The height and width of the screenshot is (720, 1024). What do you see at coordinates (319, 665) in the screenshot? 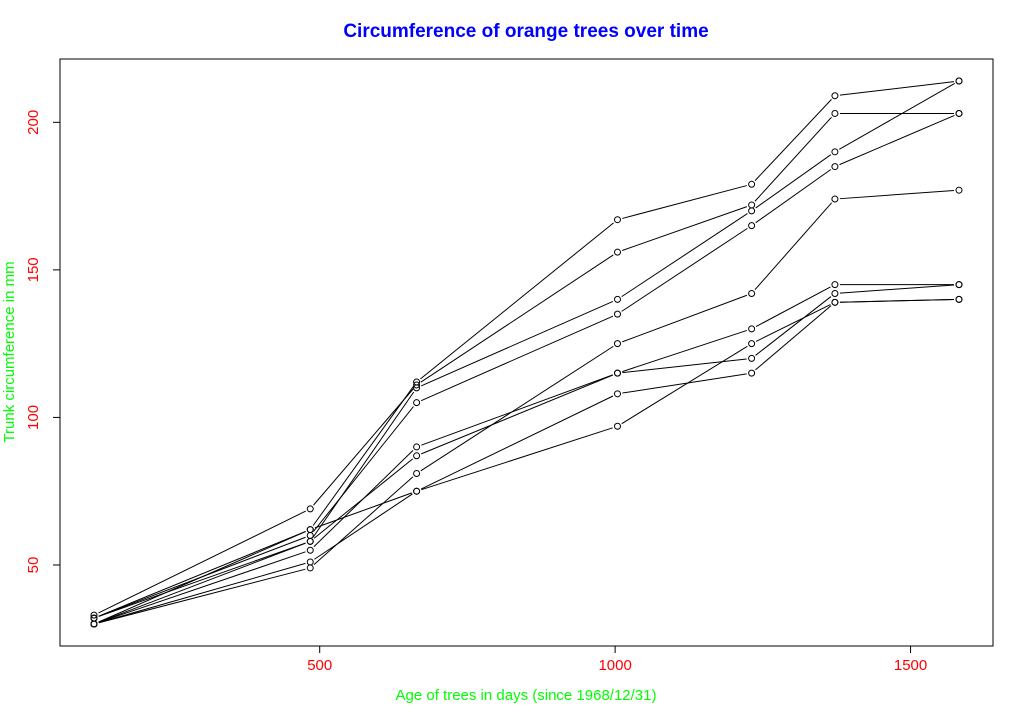
I see `x-tick-label: 500` at bounding box center [319, 665].